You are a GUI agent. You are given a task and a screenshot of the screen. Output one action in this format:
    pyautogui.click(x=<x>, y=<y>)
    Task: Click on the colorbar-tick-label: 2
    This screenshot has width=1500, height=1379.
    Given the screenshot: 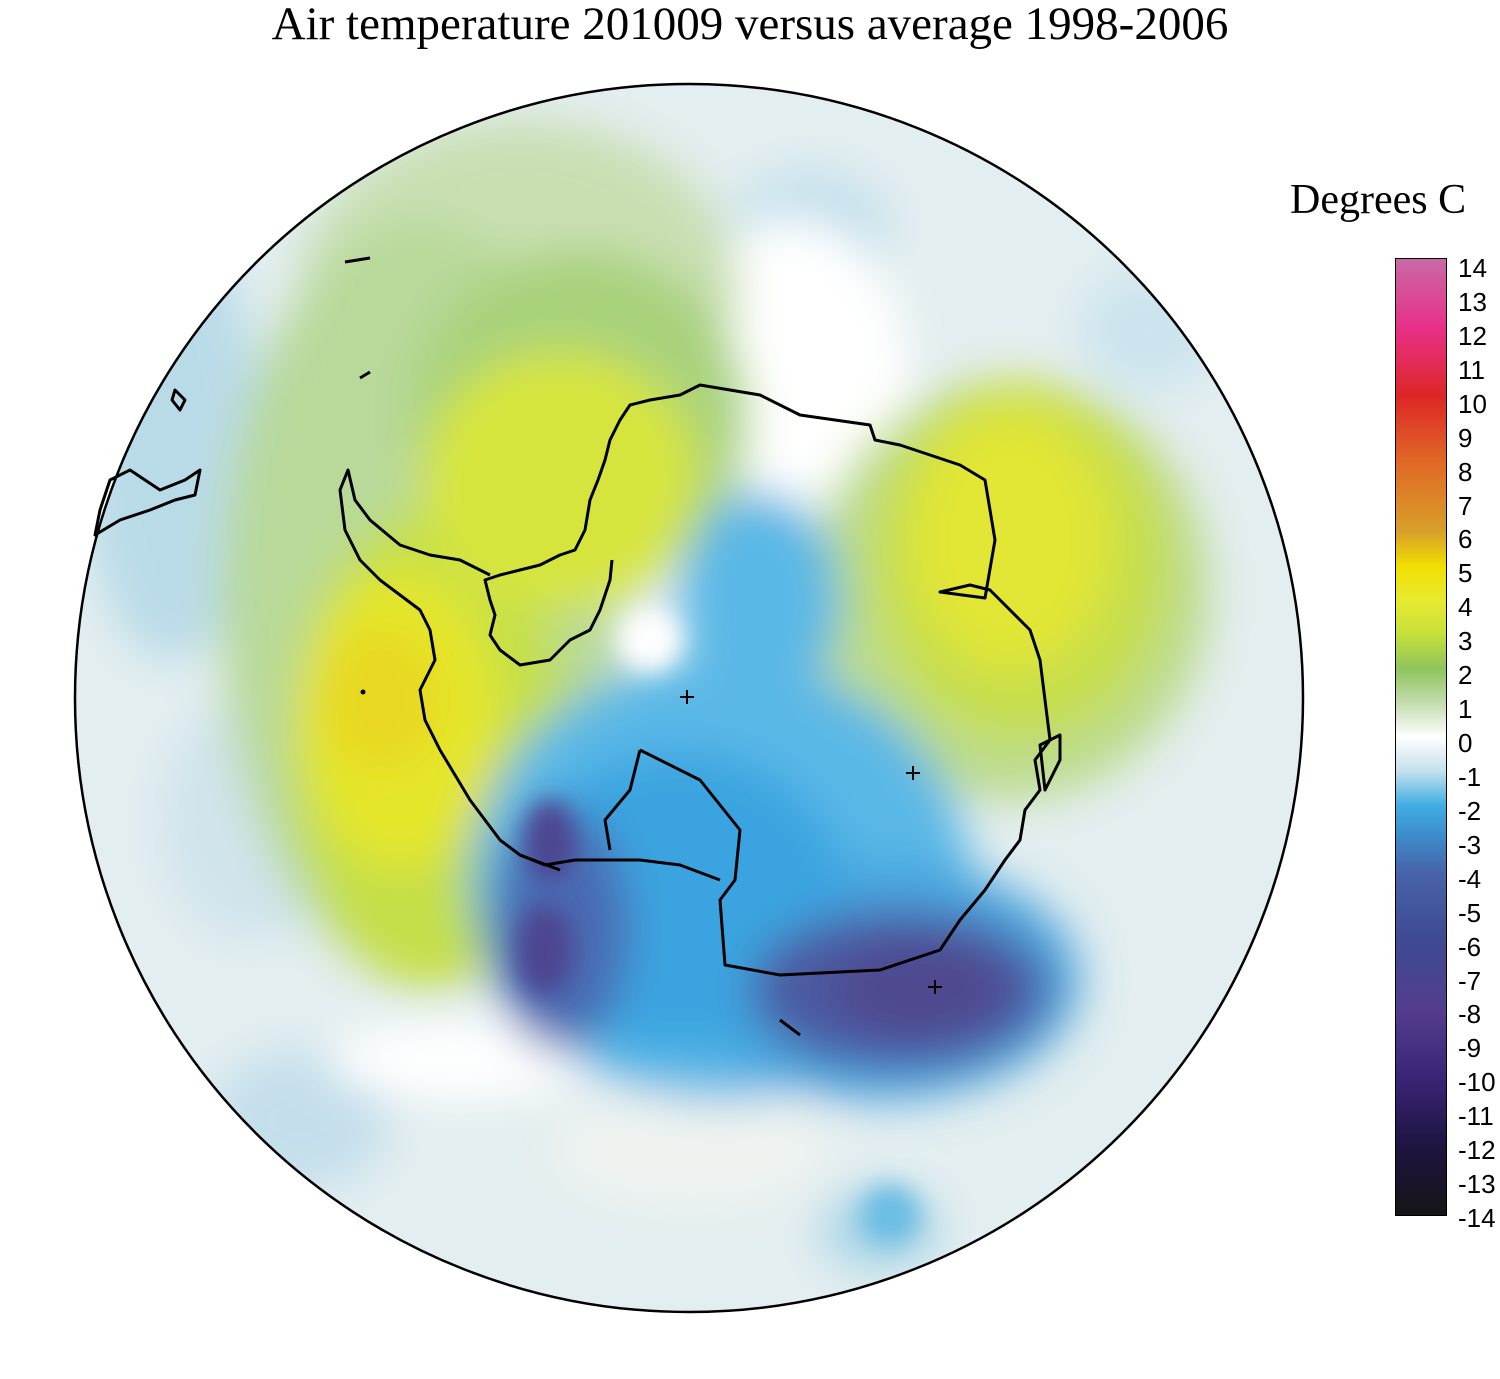 What is the action you would take?
    pyautogui.click(x=1465, y=675)
    